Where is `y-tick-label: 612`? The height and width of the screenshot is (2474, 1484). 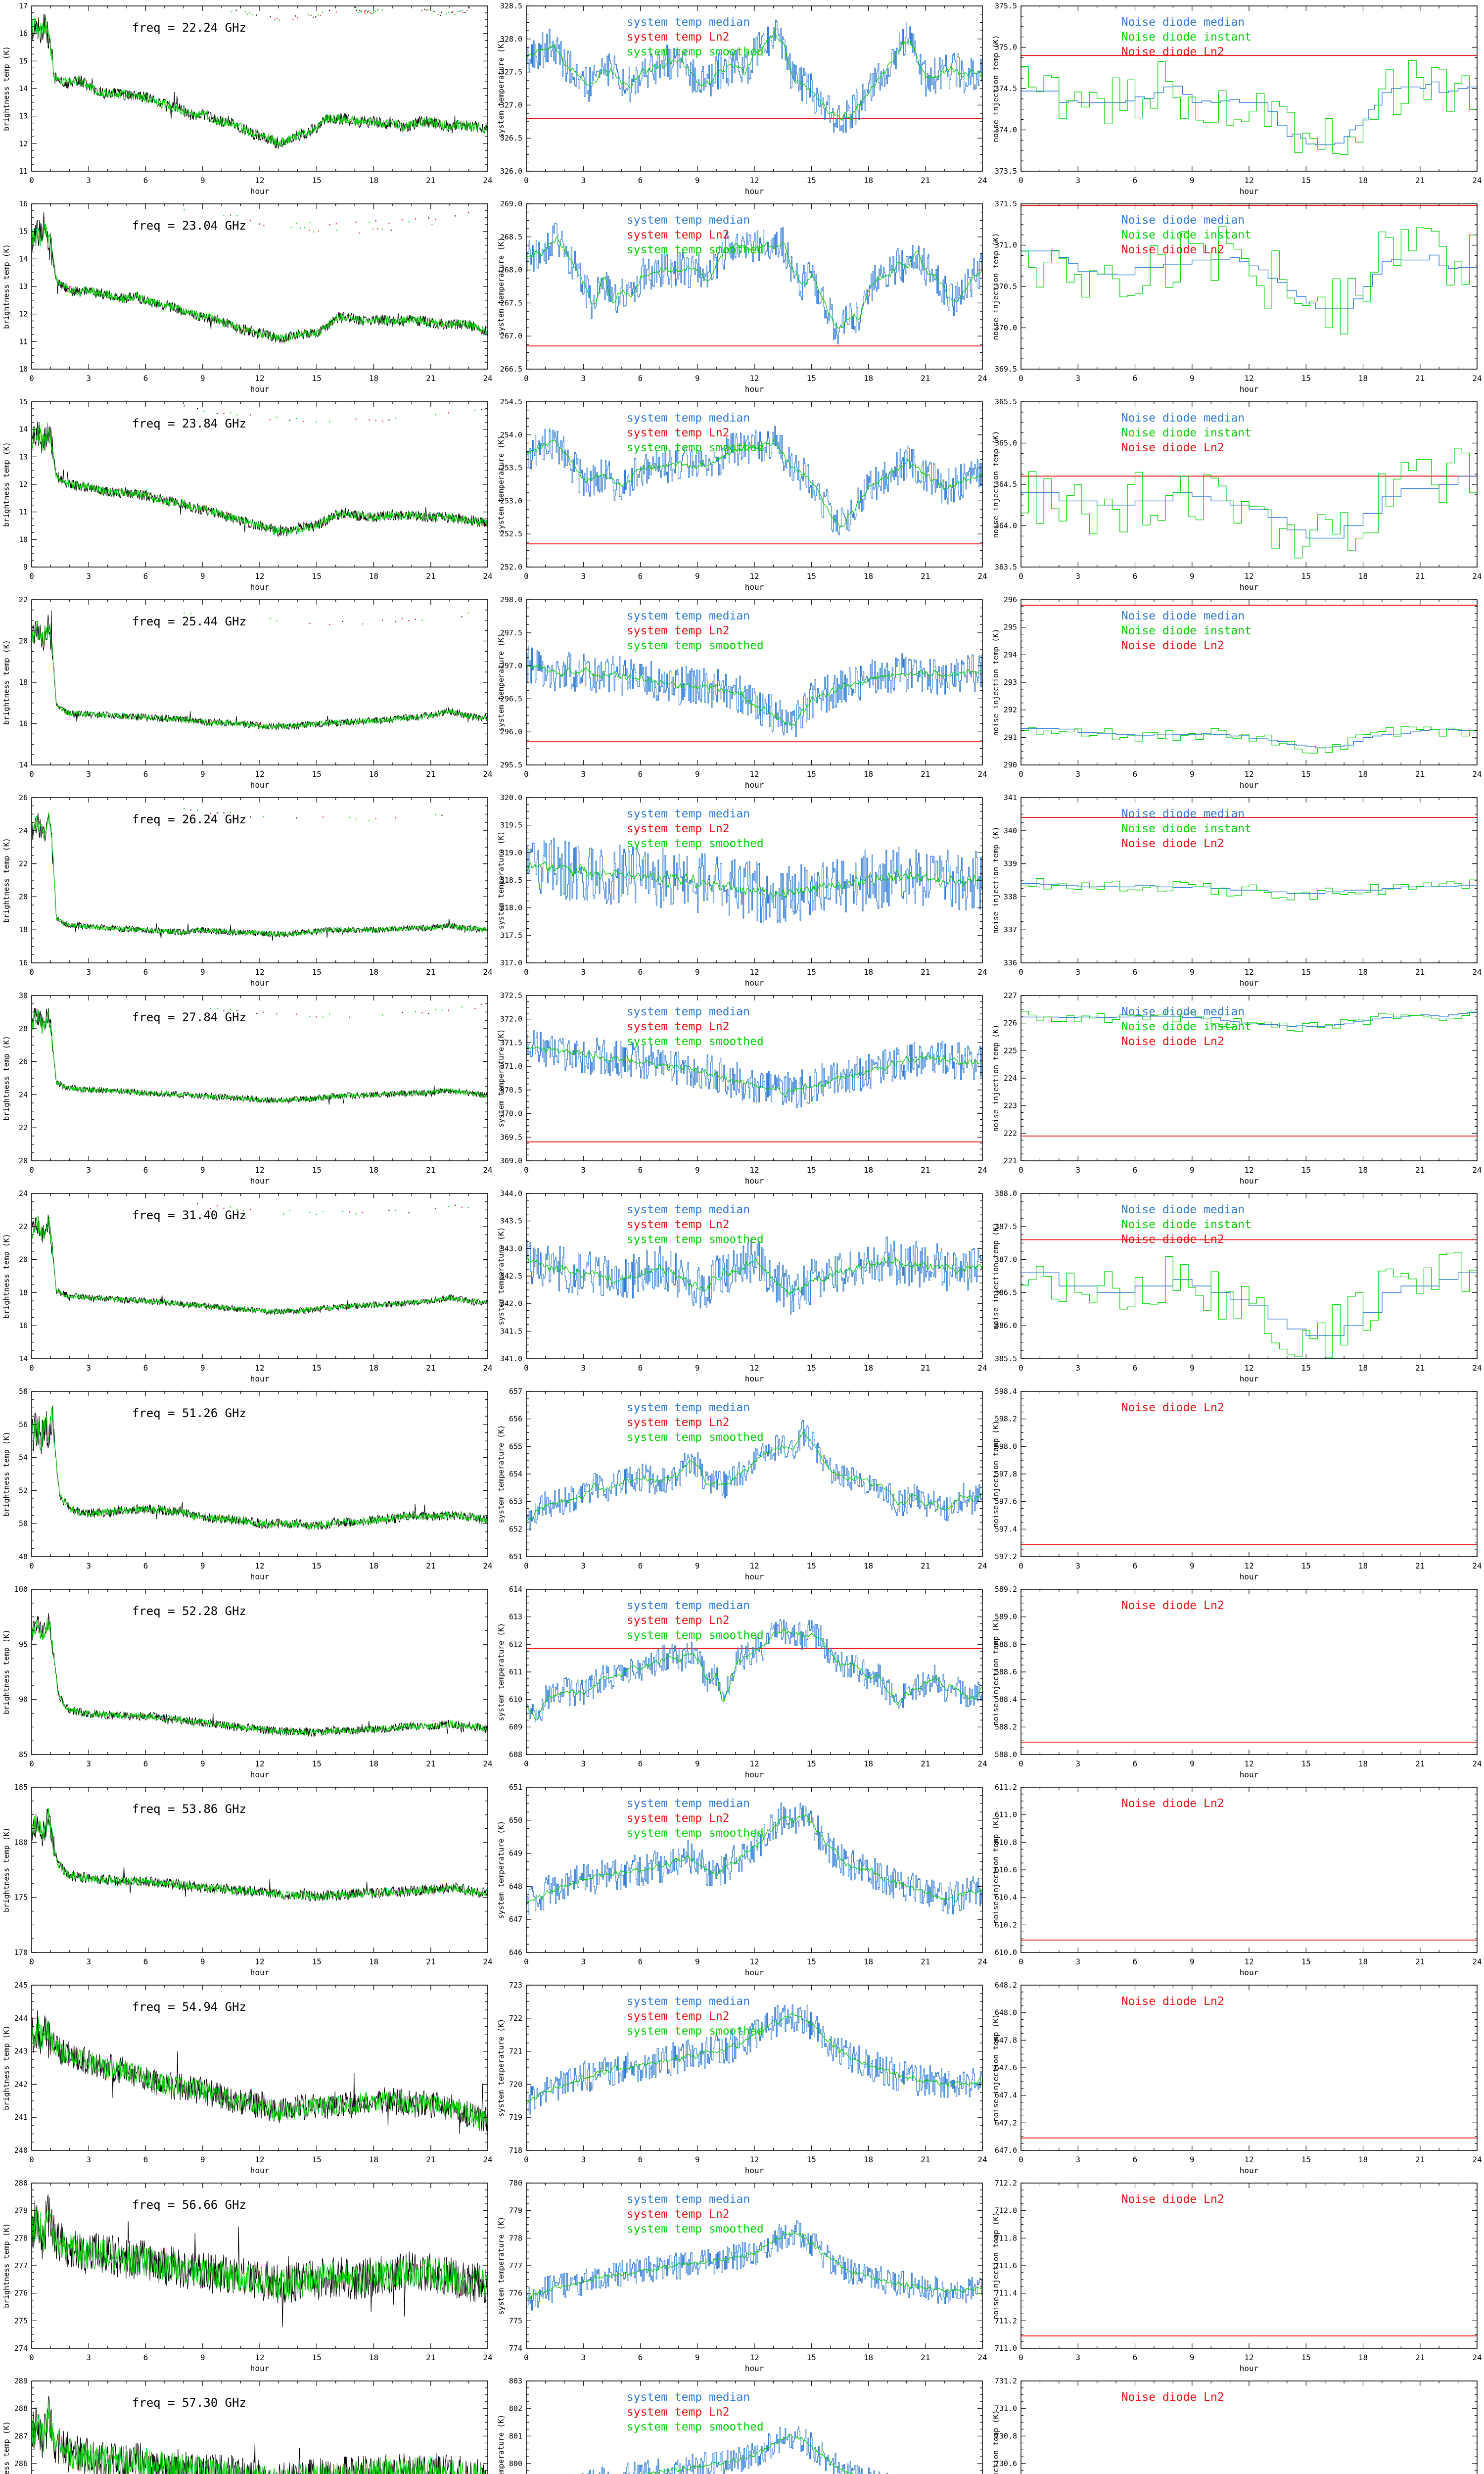
y-tick-label: 612 is located at coordinates (515, 1645).